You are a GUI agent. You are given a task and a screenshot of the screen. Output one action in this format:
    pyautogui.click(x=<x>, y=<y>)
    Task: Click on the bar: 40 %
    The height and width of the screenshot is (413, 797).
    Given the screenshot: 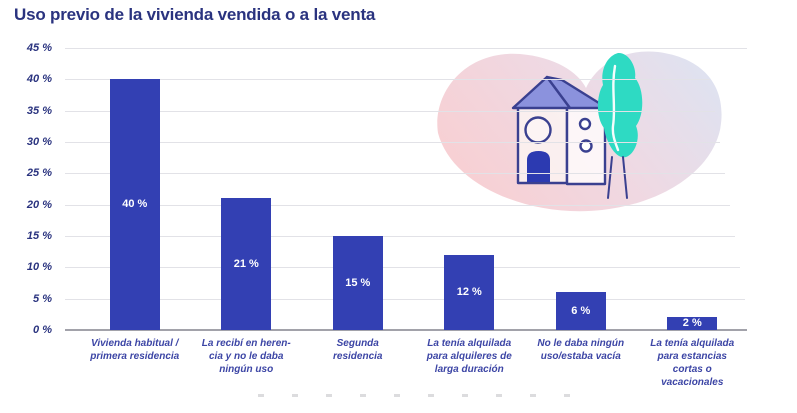 What is the action you would take?
    pyautogui.click(x=134, y=204)
    